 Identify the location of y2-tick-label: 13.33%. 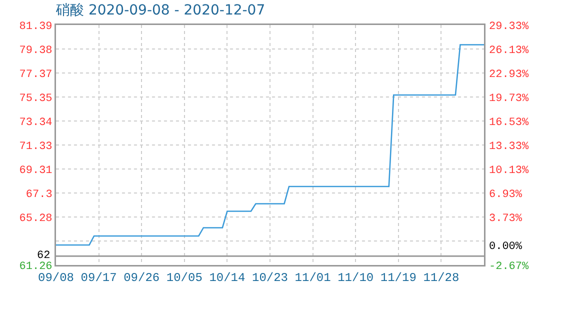
(509, 146).